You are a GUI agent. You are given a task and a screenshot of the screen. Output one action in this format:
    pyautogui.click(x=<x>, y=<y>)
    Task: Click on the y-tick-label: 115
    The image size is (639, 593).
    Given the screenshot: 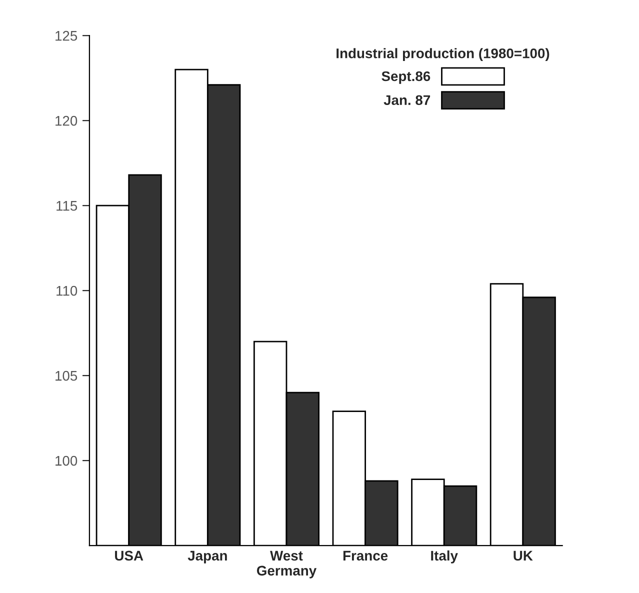 What is the action you would take?
    pyautogui.click(x=67, y=206)
    